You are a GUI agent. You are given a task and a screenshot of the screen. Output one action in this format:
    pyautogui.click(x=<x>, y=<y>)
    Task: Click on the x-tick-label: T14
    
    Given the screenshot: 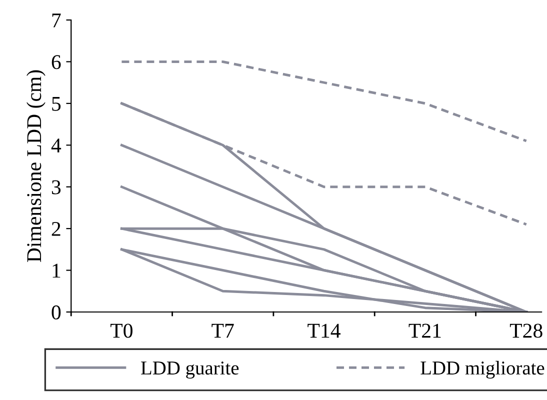 What is the action you would take?
    pyautogui.click(x=324, y=331)
    